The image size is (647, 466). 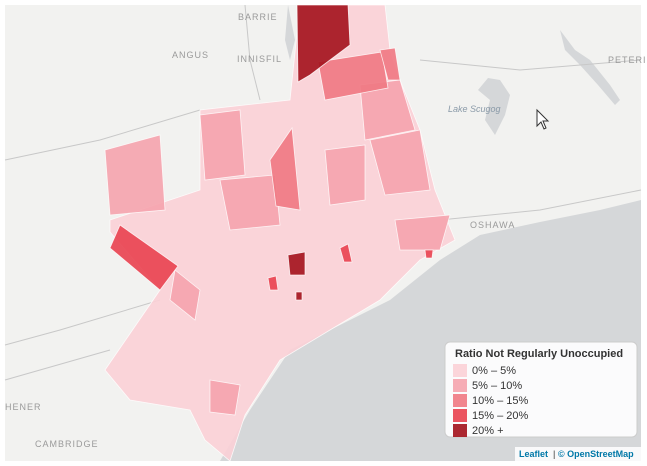 What do you see at coordinates (190, 55) in the screenshot?
I see `place-label: ANGUS` at bounding box center [190, 55].